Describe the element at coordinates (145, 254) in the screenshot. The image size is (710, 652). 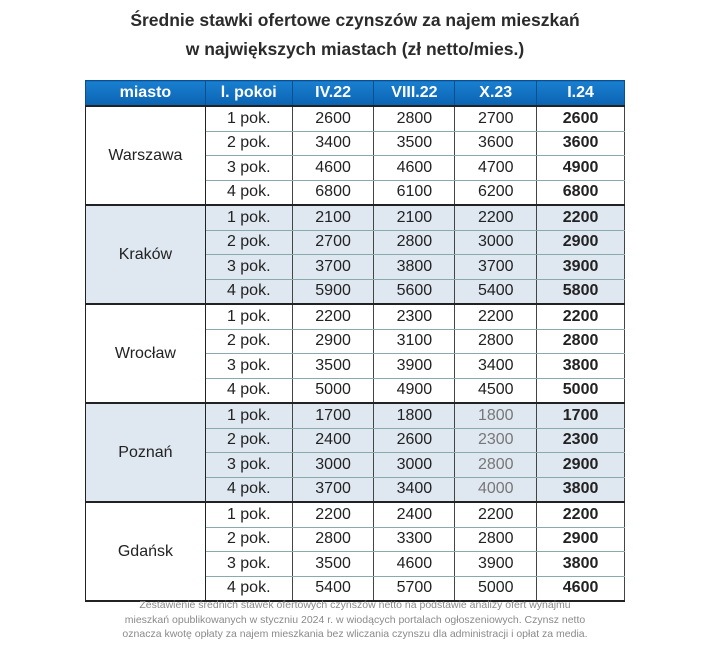
I see `city-cell: Kraków` at that location.